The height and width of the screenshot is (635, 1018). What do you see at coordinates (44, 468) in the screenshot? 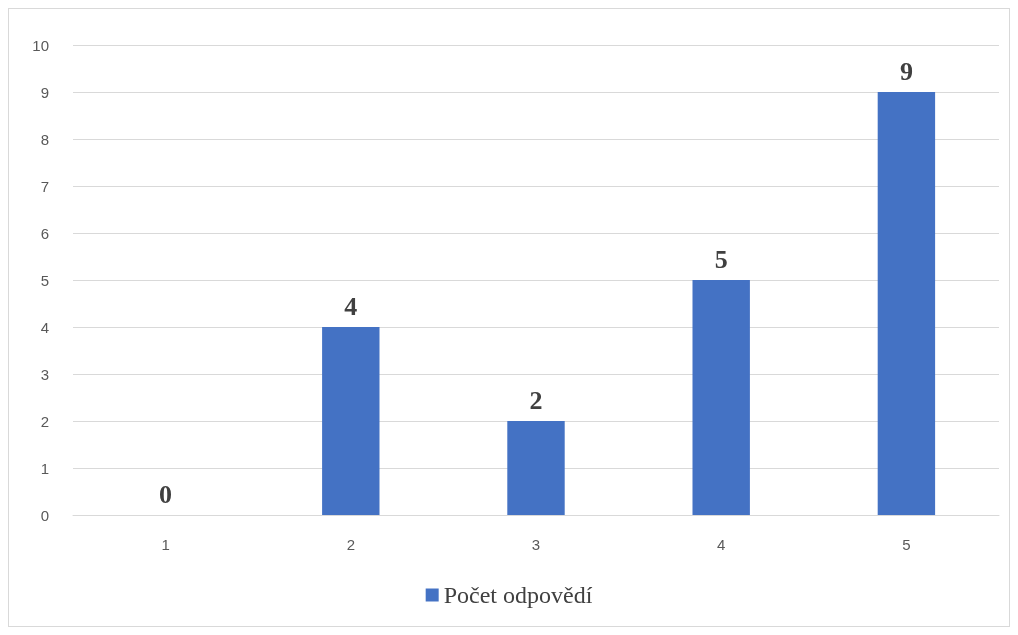
I see `y-tick-label: 1` at bounding box center [44, 468].